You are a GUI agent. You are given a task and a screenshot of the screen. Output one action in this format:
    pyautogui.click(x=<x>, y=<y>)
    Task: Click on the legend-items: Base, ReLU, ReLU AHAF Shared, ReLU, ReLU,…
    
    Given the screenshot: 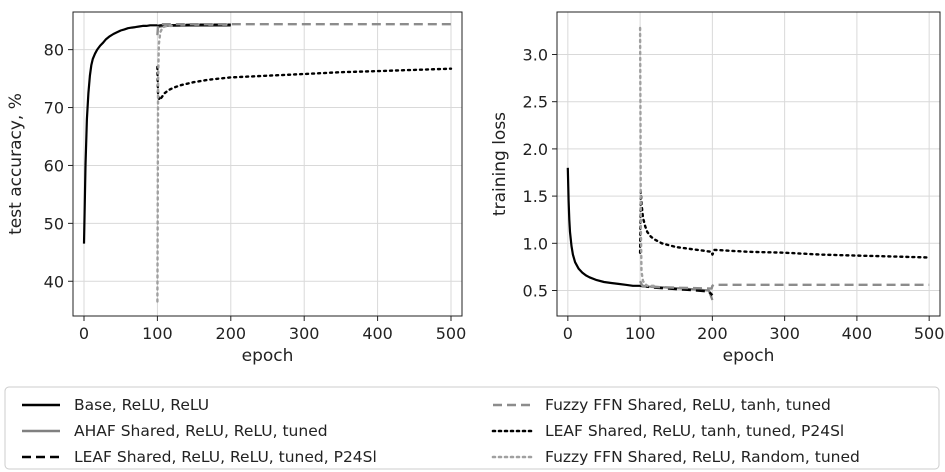 What is the action you would take?
    pyautogui.click(x=441, y=431)
    